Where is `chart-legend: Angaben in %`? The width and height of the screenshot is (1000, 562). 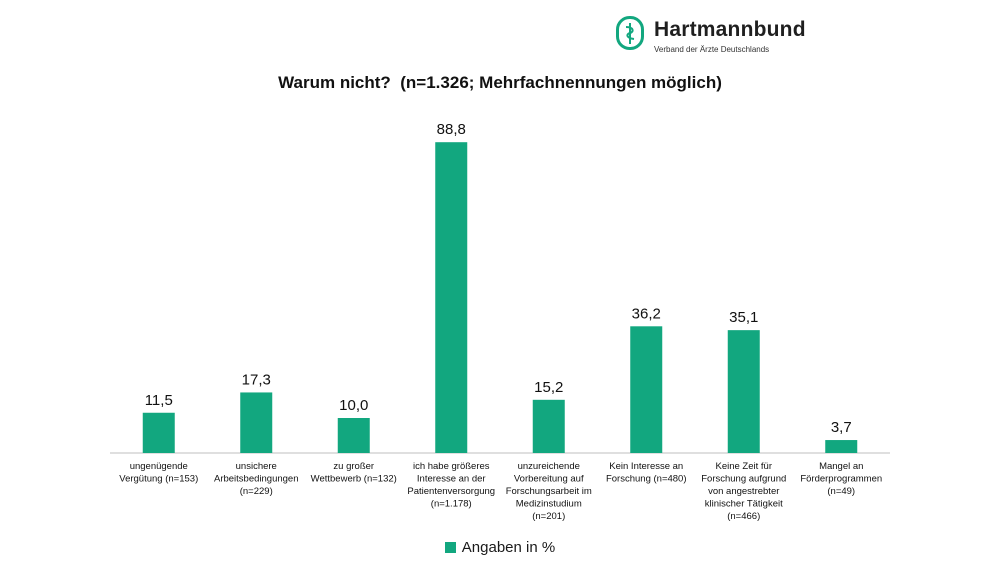
chart-legend: Angaben in % is located at coordinates (500, 547).